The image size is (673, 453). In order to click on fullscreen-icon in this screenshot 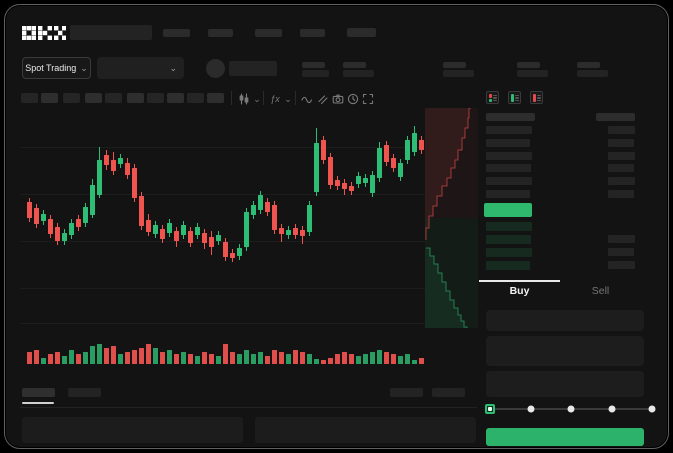, I will do `click(367, 98)`.